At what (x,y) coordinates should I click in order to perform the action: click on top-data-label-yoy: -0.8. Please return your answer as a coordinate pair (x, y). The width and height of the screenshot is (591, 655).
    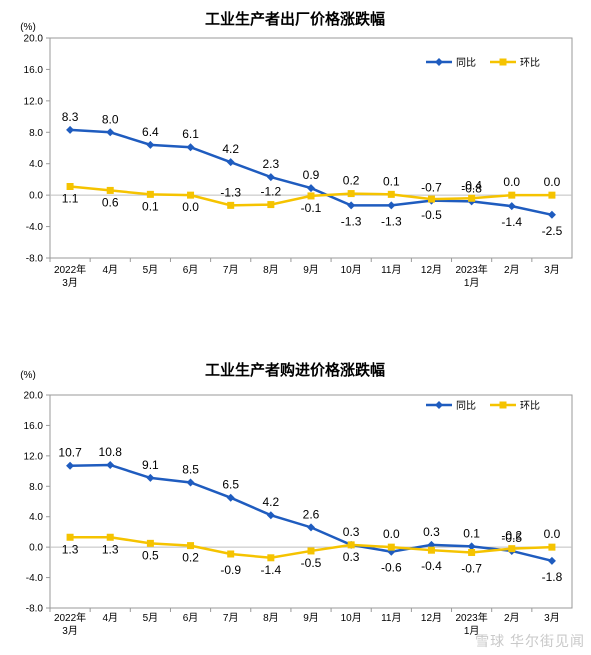
    Looking at the image, I should click on (471, 188).